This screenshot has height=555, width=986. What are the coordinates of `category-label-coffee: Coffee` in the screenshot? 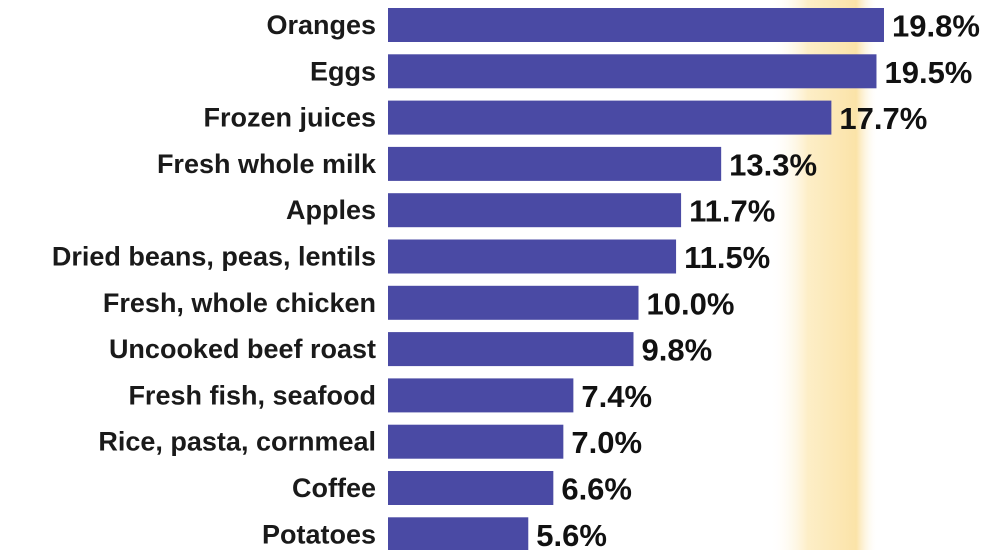 It's located at (334, 488).